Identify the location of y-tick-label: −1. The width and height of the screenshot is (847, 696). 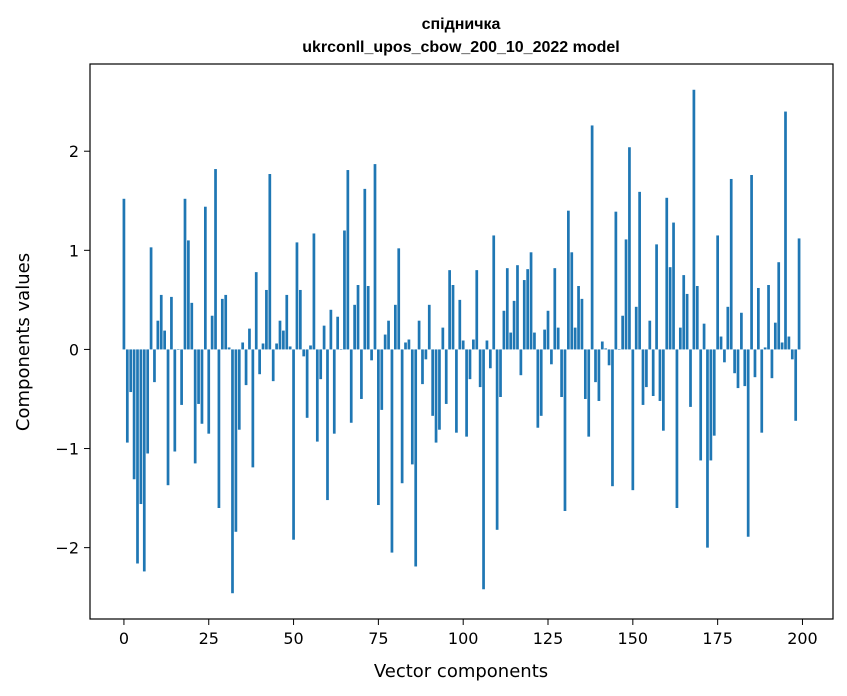
(67, 449).